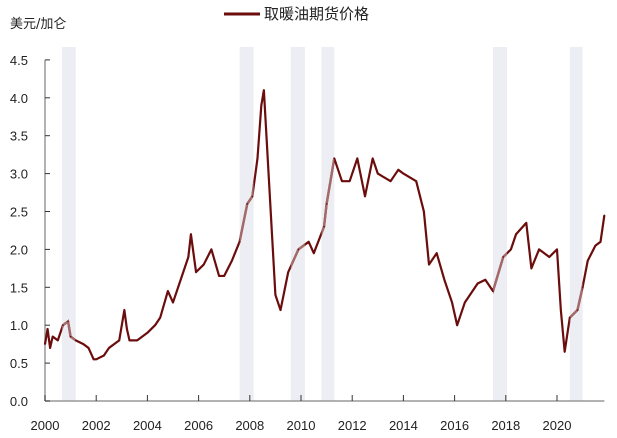 This screenshot has height=438, width=617. I want to click on y-tick-label: 0.0, so click(19, 401).